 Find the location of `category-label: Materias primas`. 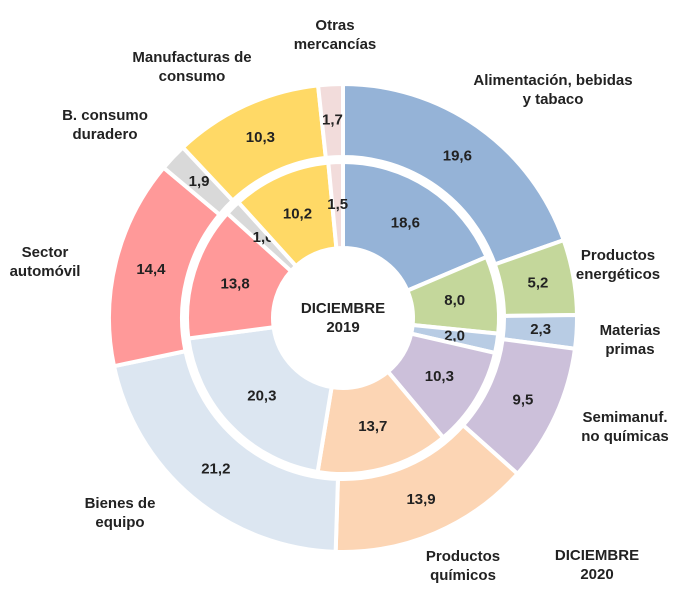

category-label: Materias primas is located at coordinates (630, 340).